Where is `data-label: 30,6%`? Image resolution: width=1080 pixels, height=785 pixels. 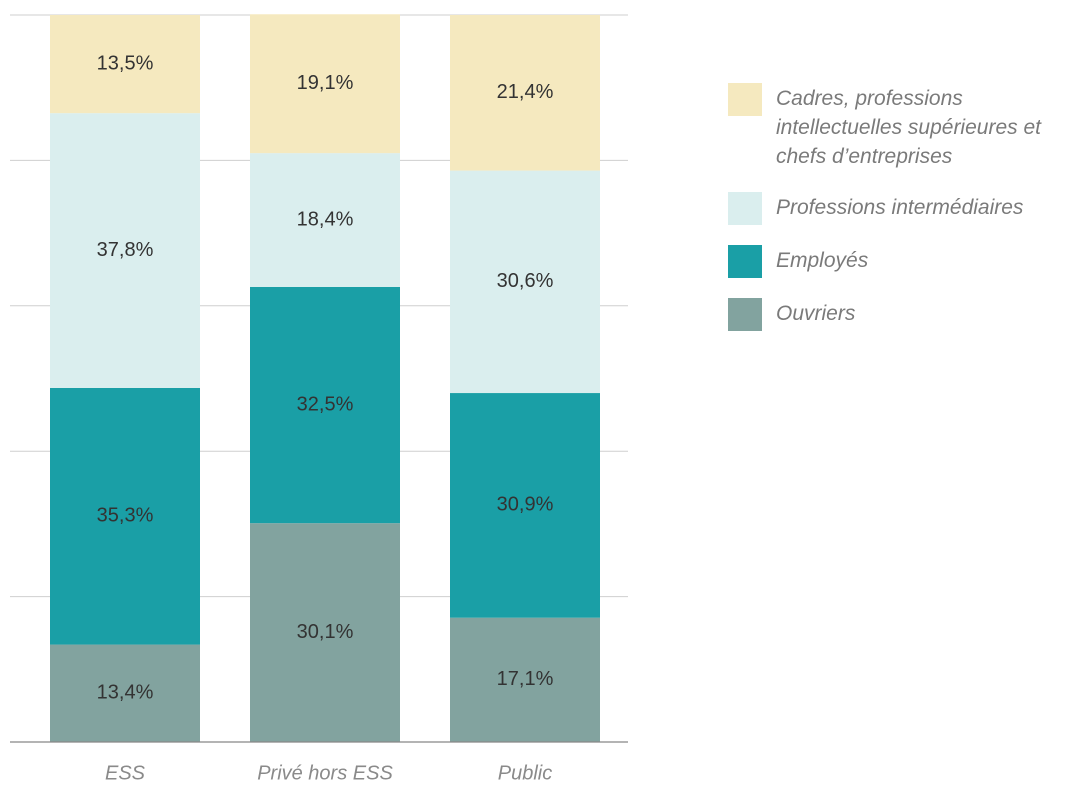 data-label: 30,6% is located at coordinates (525, 281).